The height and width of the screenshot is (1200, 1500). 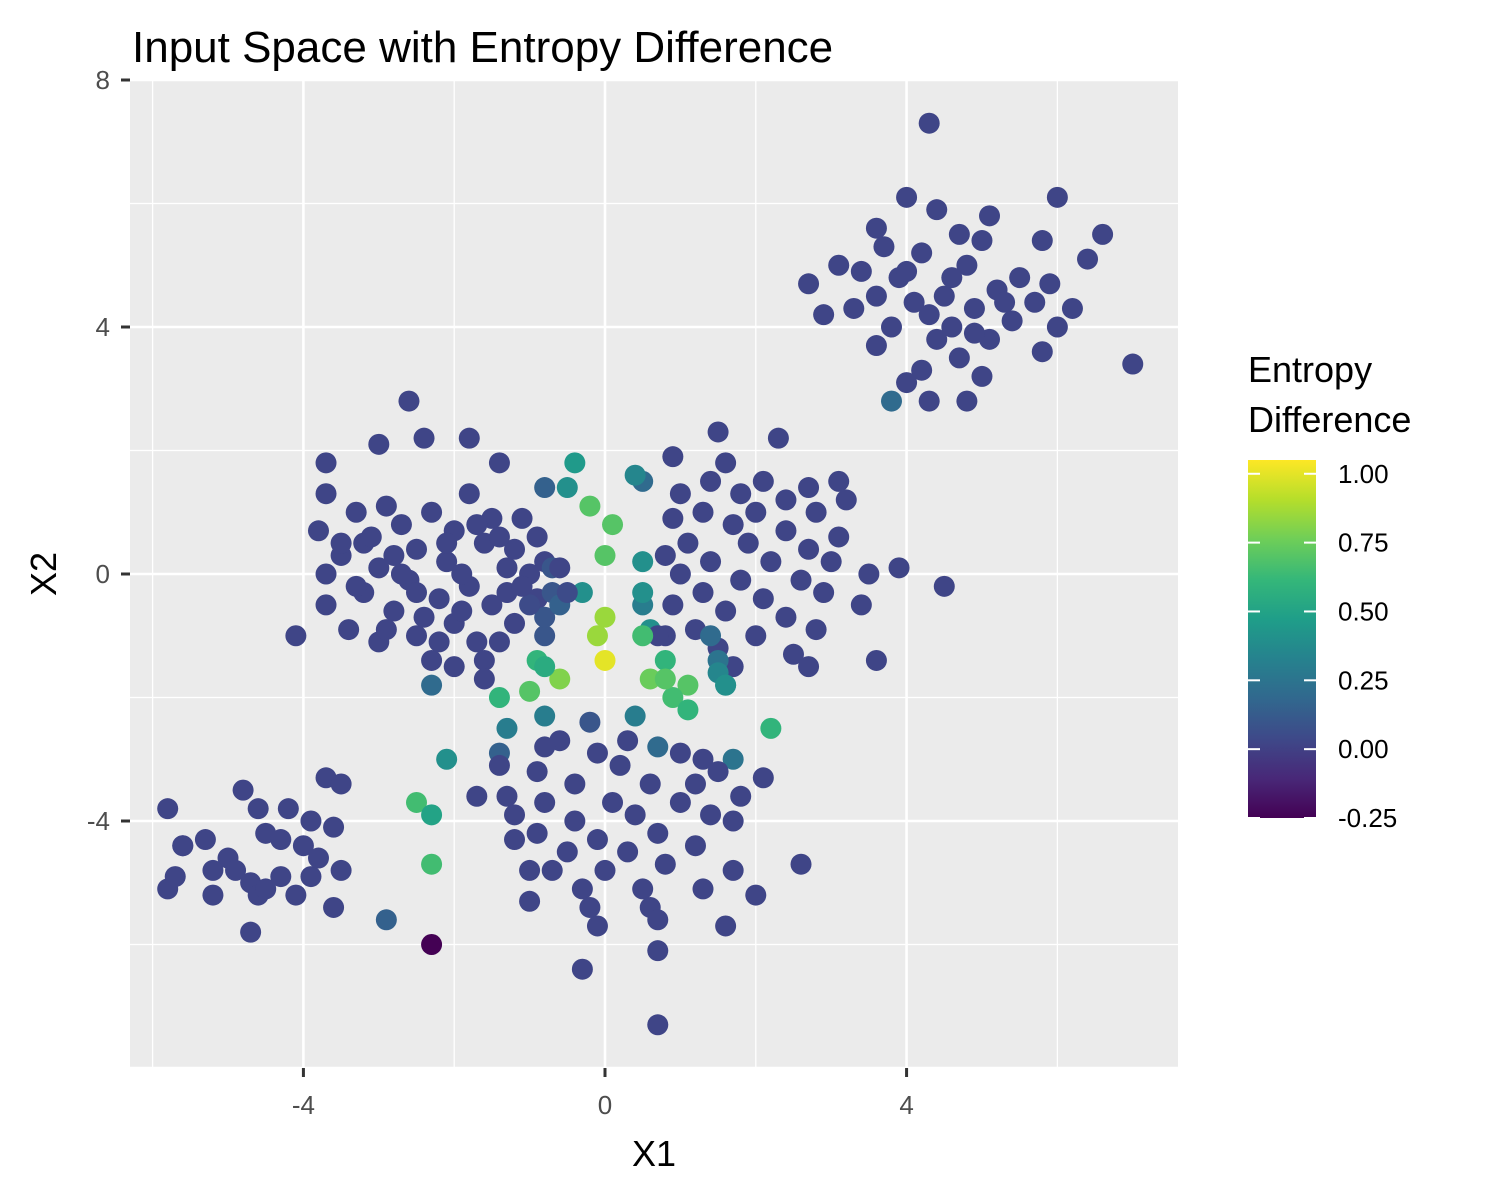 What do you see at coordinates (1363, 680) in the screenshot?
I see `legend-tick-label: 0.25` at bounding box center [1363, 680].